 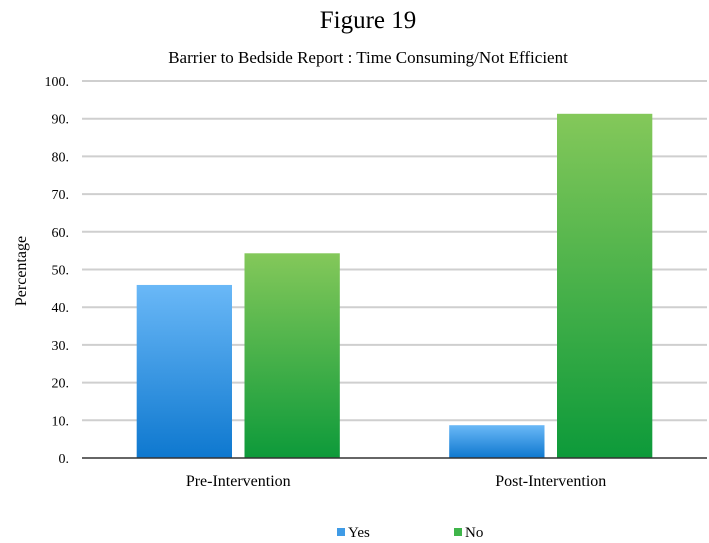 I want to click on y-tick-label: 100., so click(x=57, y=82).